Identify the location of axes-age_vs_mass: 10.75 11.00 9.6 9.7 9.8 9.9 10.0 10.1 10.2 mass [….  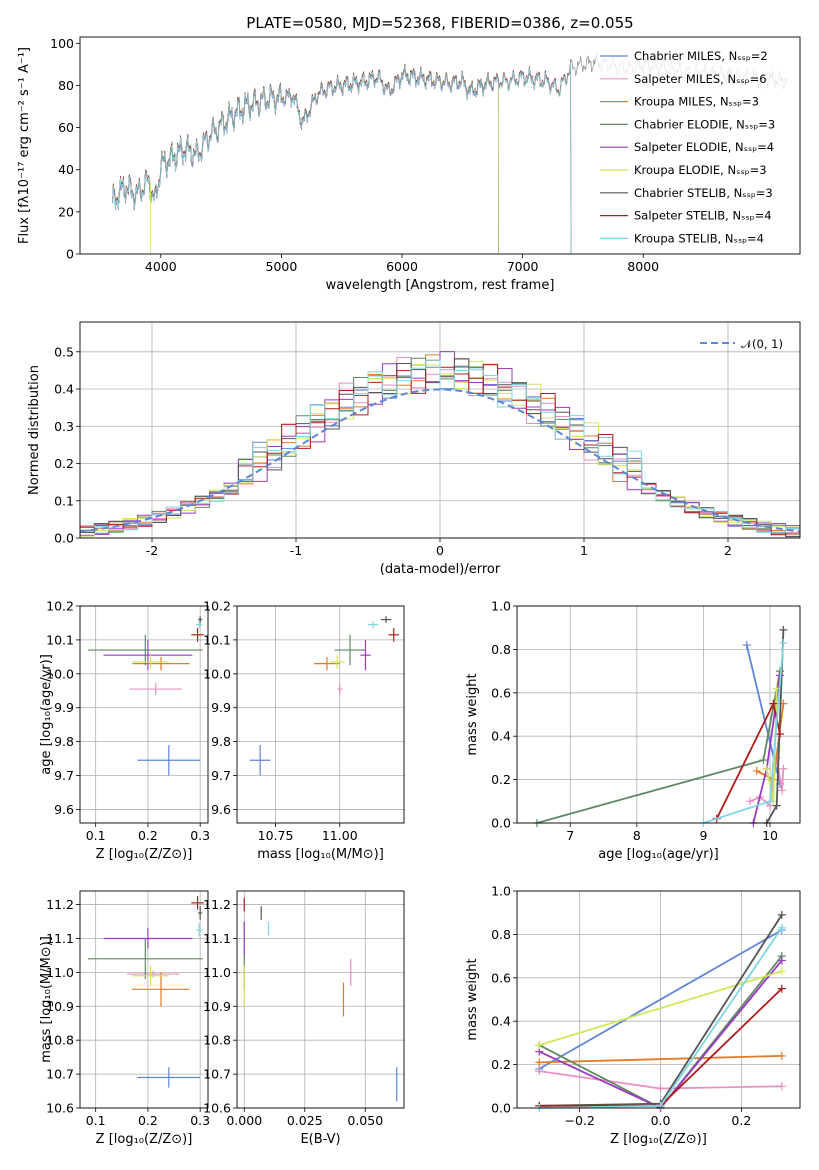
(303, 730).